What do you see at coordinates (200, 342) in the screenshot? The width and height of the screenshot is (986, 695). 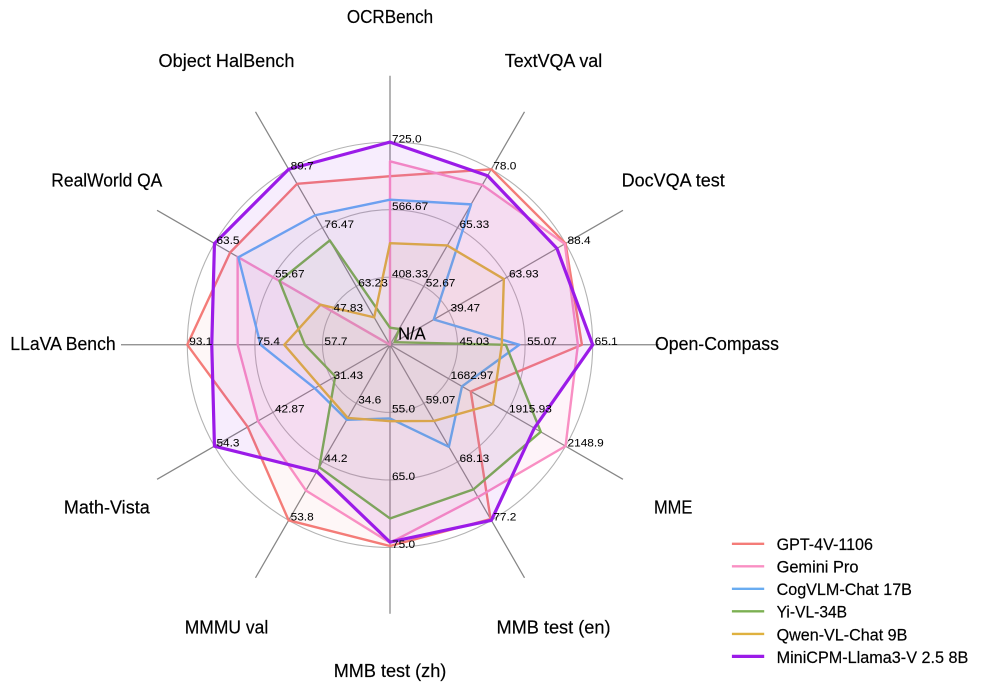 I see `svg-text: 93.1` at bounding box center [200, 342].